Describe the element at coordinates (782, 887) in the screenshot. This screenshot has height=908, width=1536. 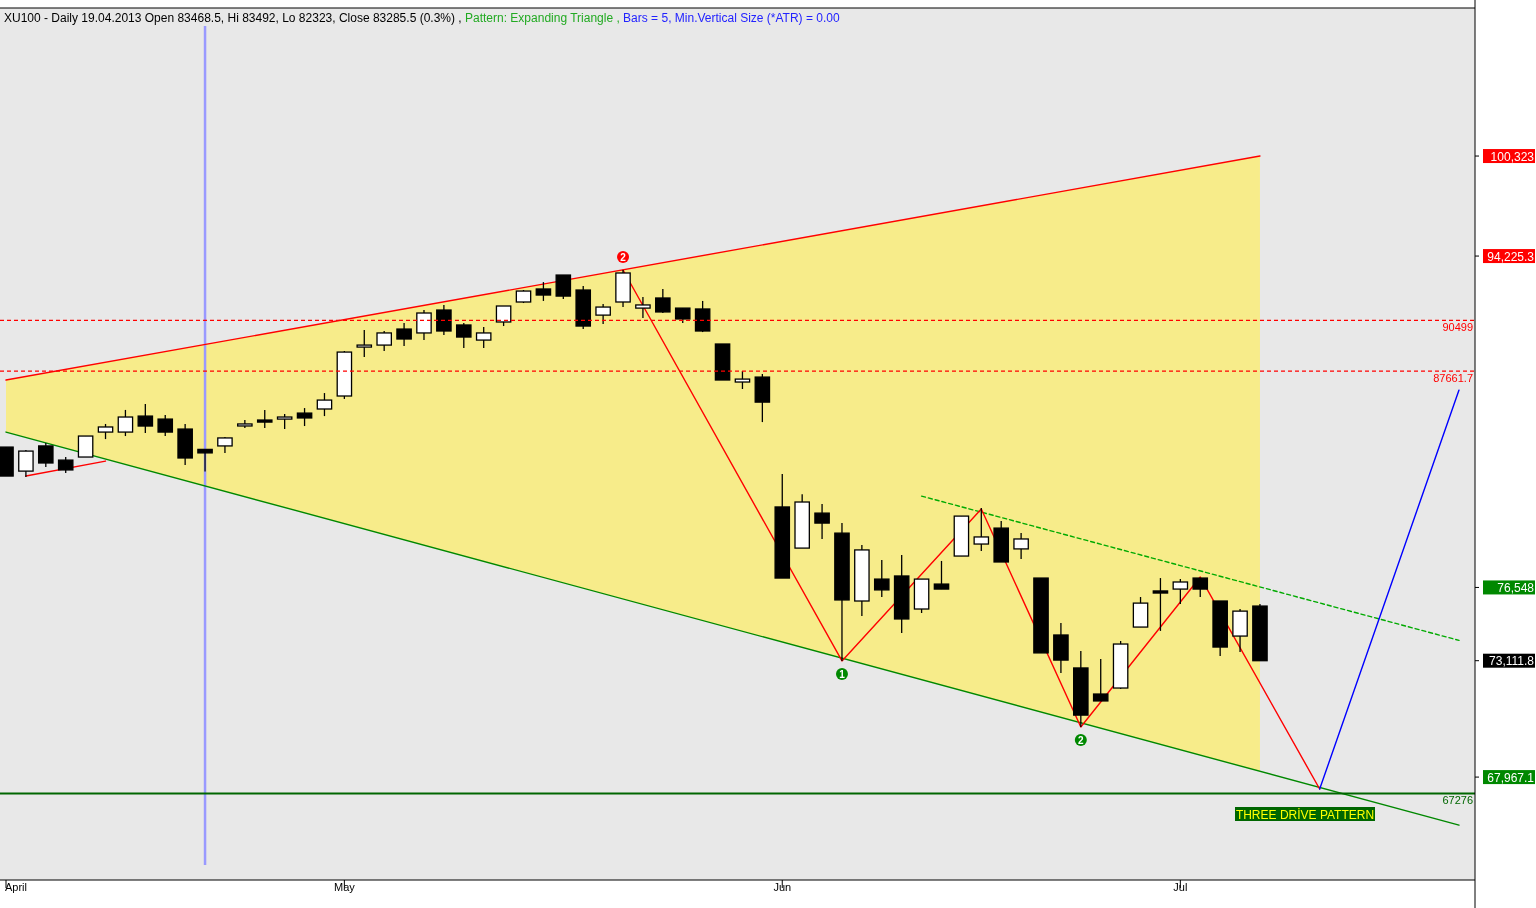
I see `x-tick-label: Jun` at that location.